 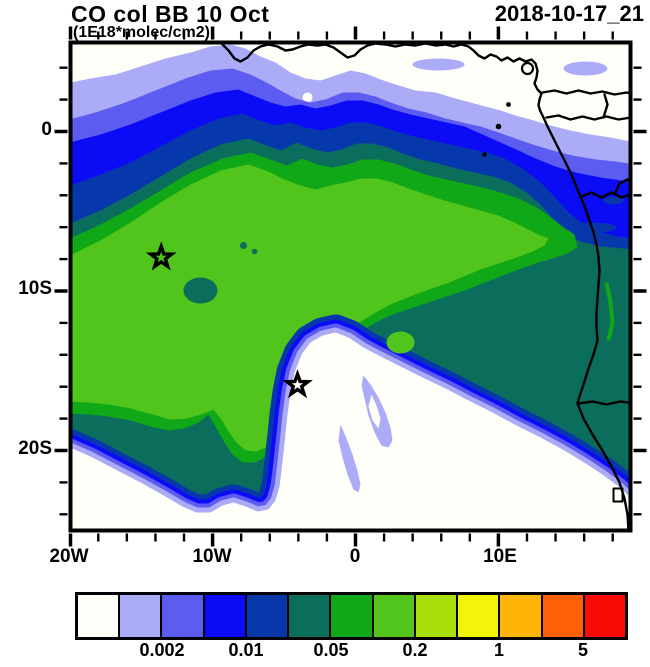 I want to click on colorbar-tick-label: 1, so click(x=498, y=650).